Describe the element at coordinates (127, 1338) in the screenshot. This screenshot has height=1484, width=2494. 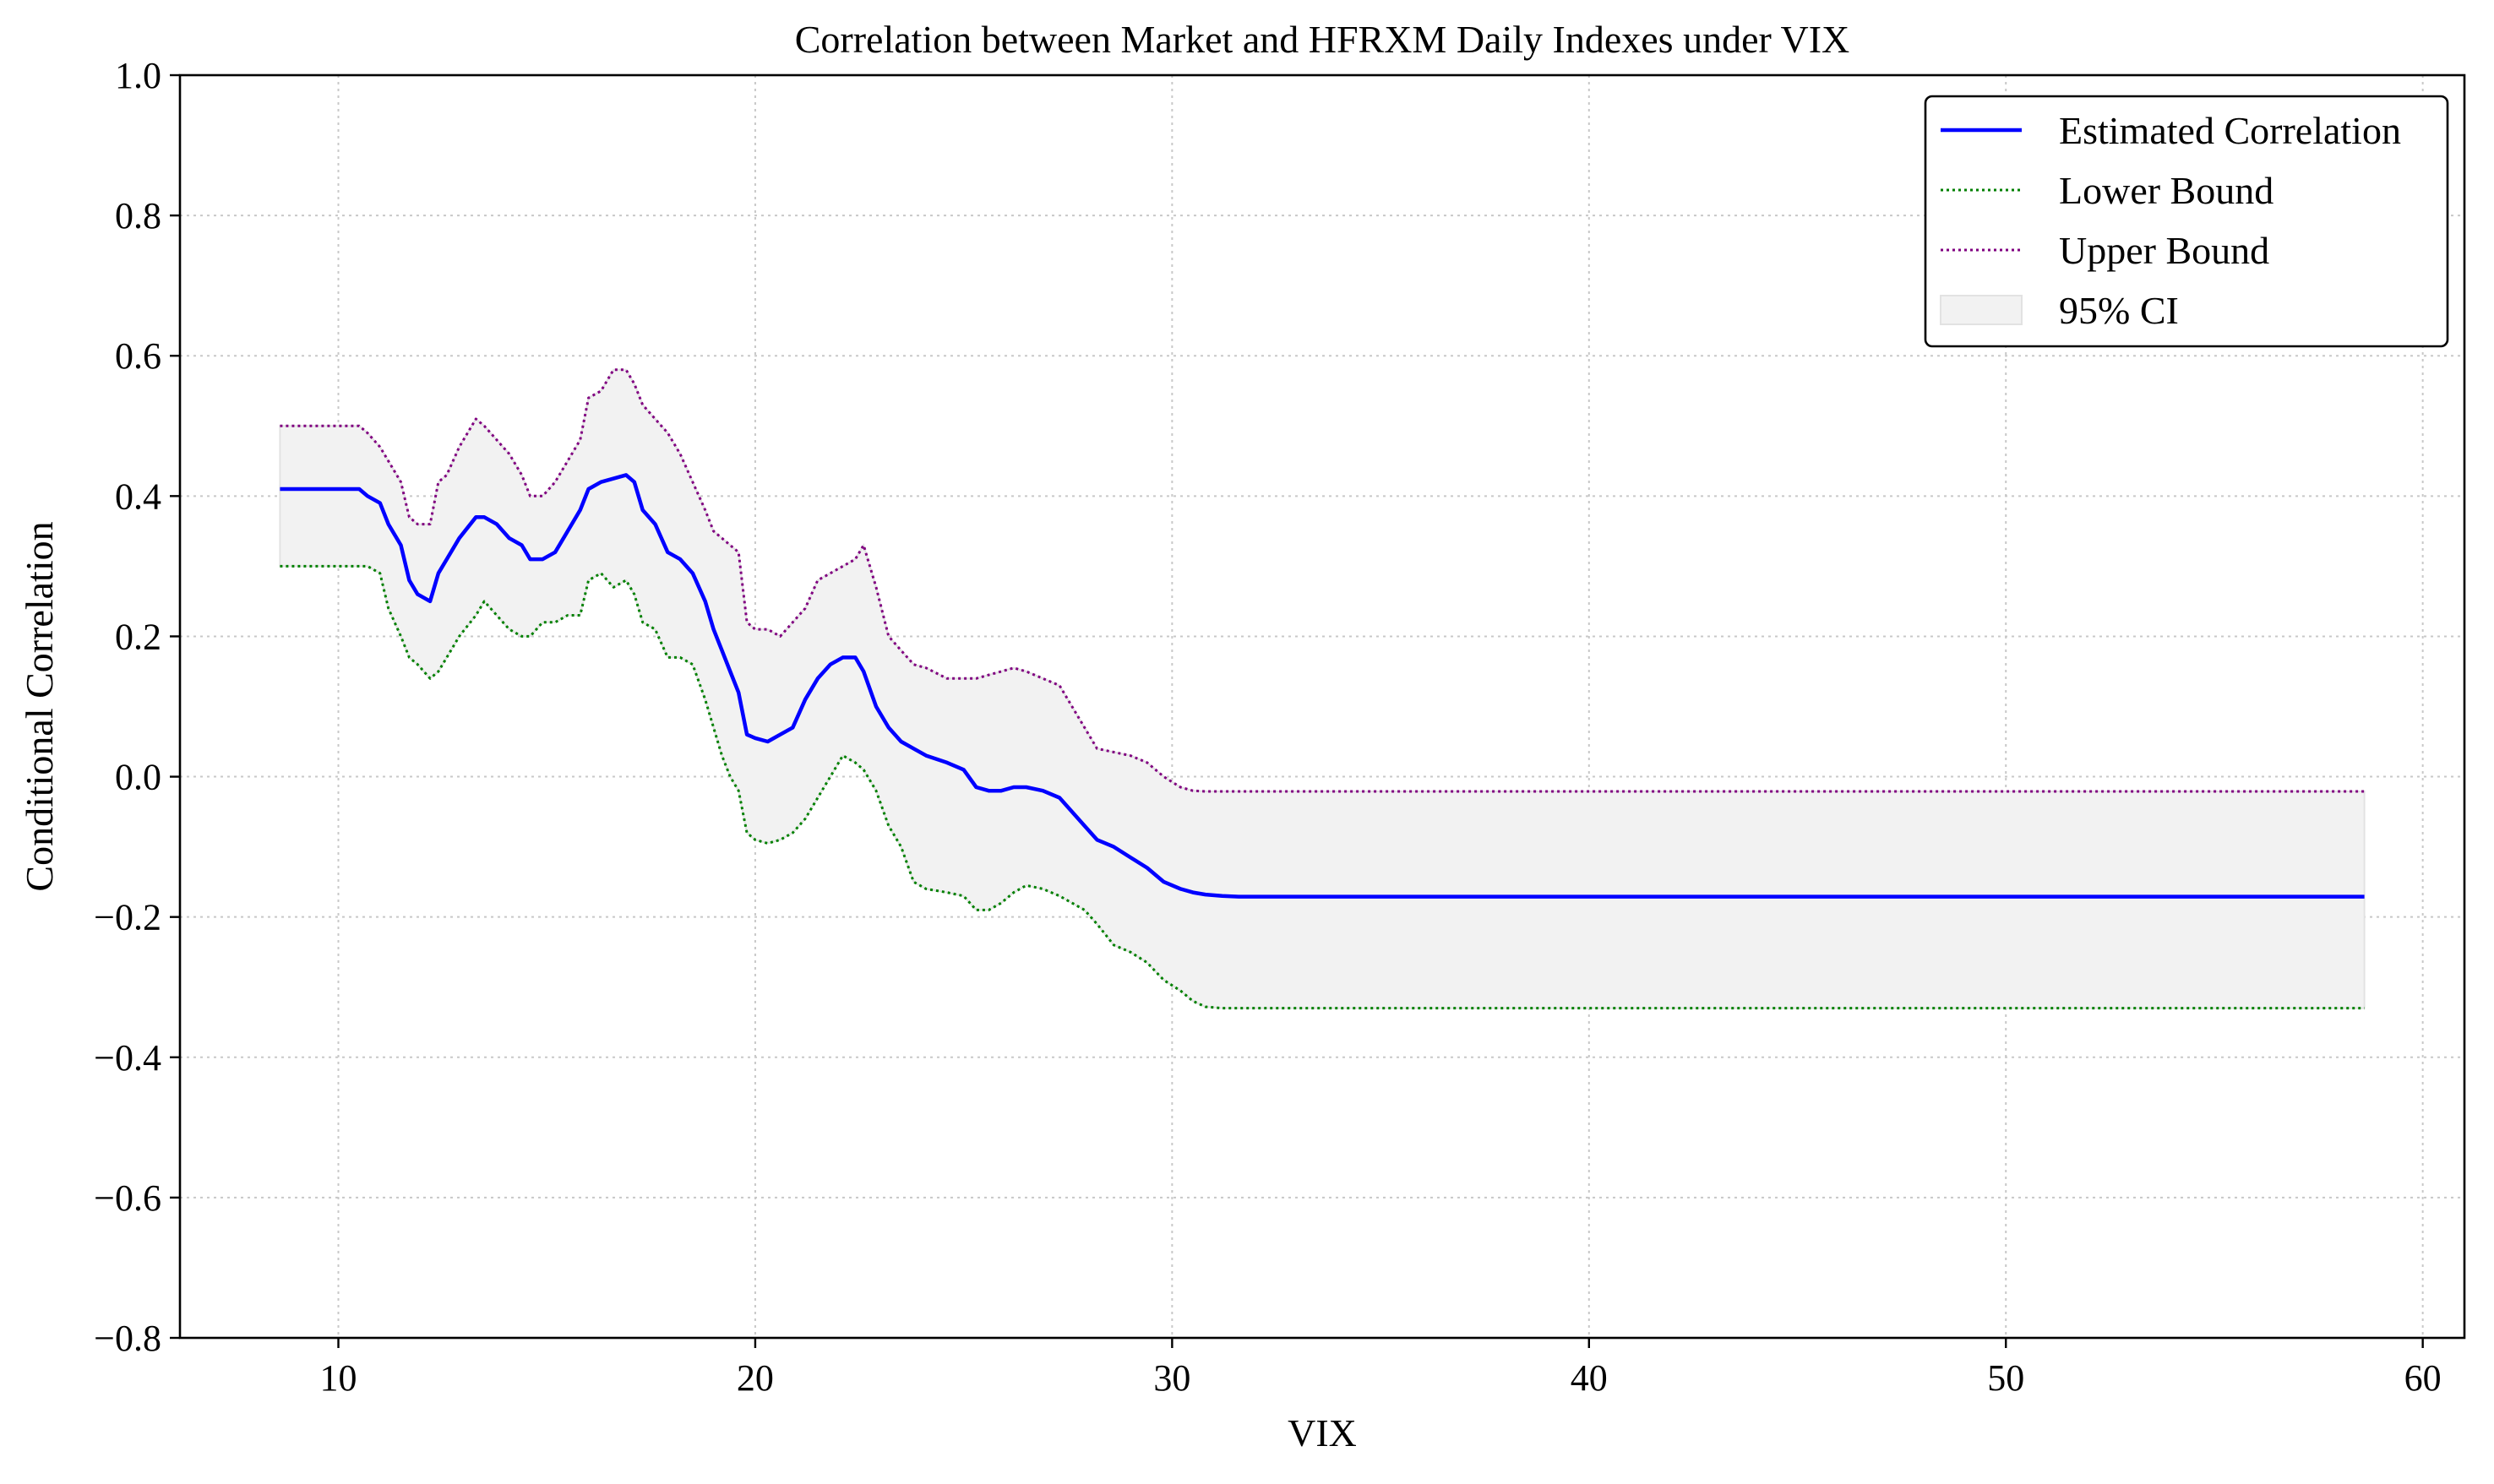
I see `y-tick-label: −0.8` at that location.